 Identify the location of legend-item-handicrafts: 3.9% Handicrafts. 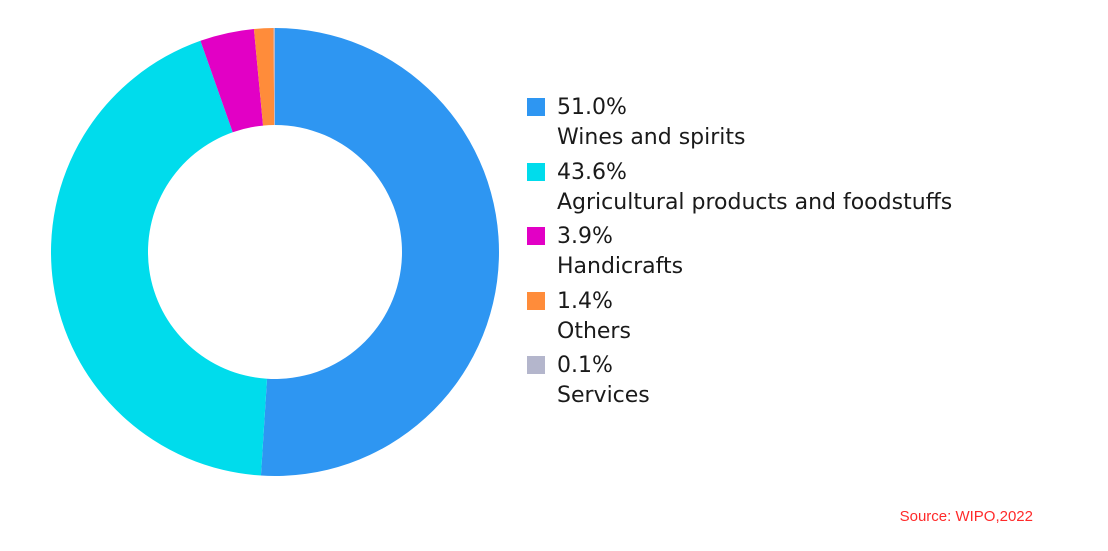
(807, 254).